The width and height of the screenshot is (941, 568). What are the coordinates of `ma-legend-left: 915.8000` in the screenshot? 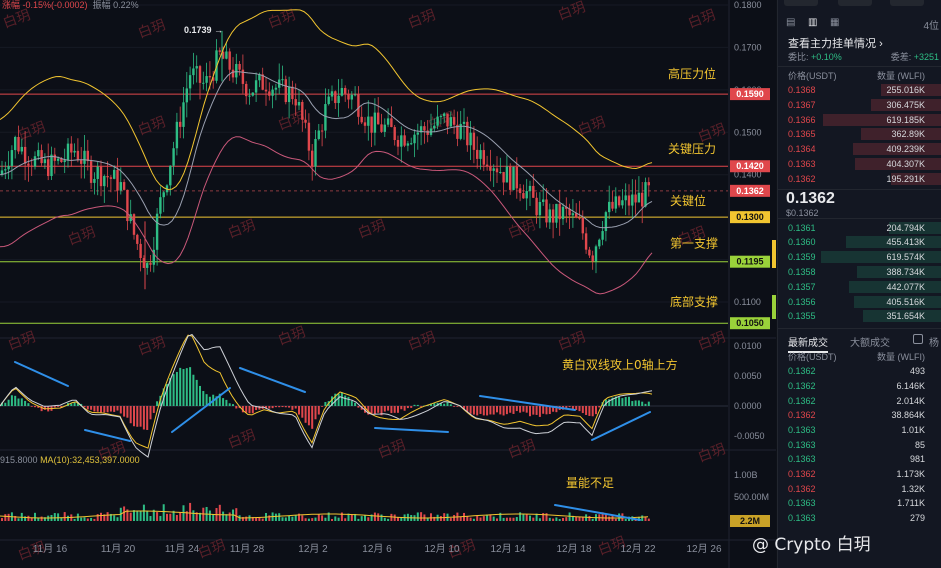 It's located at (19, 460).